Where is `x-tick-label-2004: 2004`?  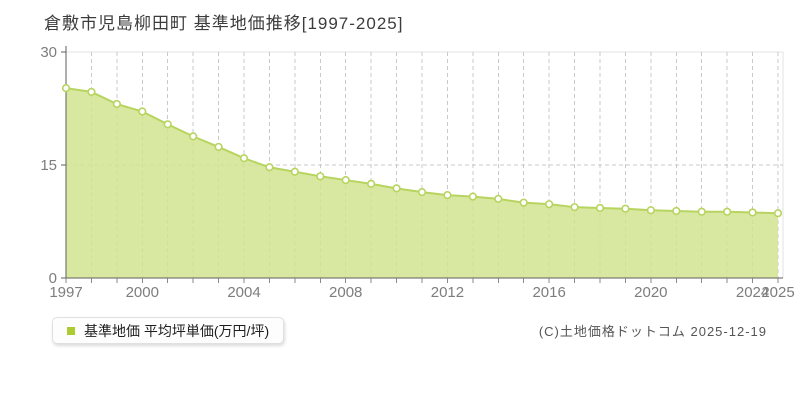 x-tick-label-2004: 2004 is located at coordinates (243, 292).